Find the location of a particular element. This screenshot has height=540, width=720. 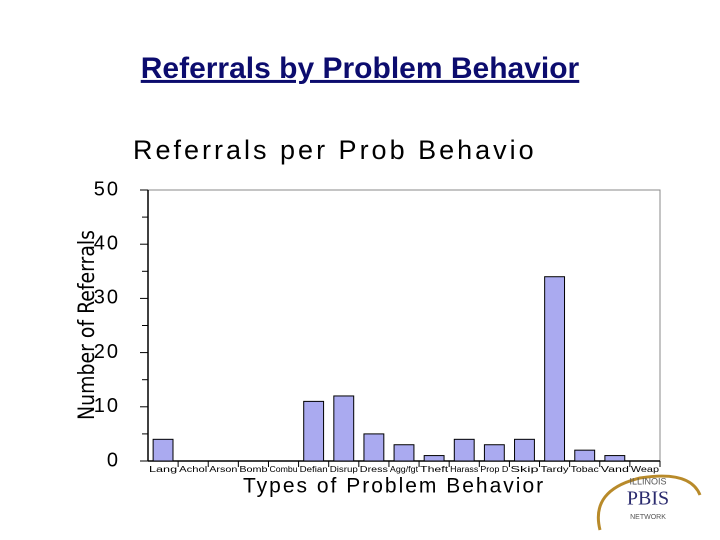

y-tick-label: 10 is located at coordinates (107, 406).